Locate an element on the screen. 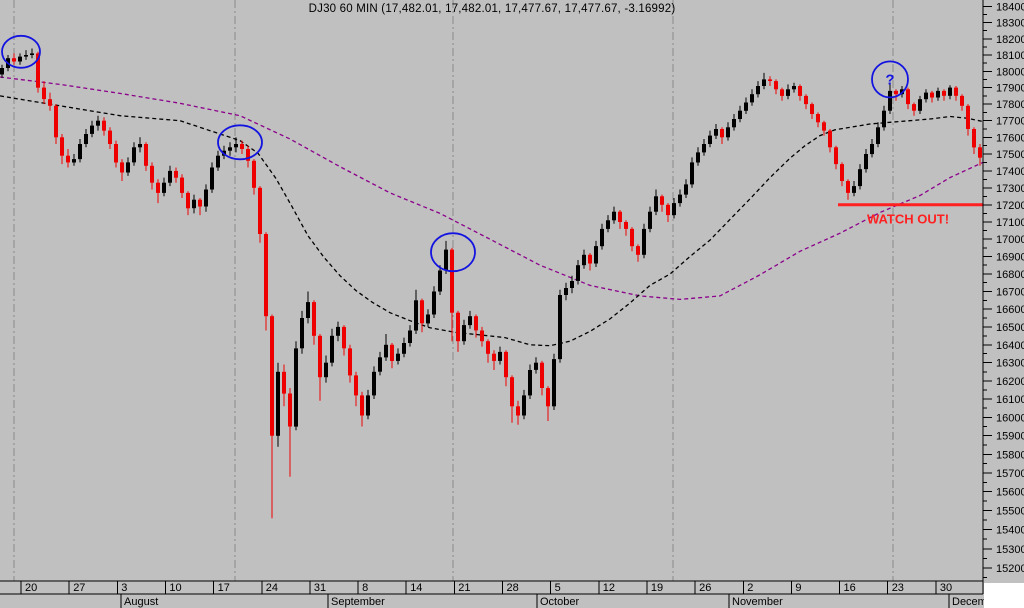 The height and width of the screenshot is (608, 1024). y-axis-label: 16500 is located at coordinates (1010, 328).